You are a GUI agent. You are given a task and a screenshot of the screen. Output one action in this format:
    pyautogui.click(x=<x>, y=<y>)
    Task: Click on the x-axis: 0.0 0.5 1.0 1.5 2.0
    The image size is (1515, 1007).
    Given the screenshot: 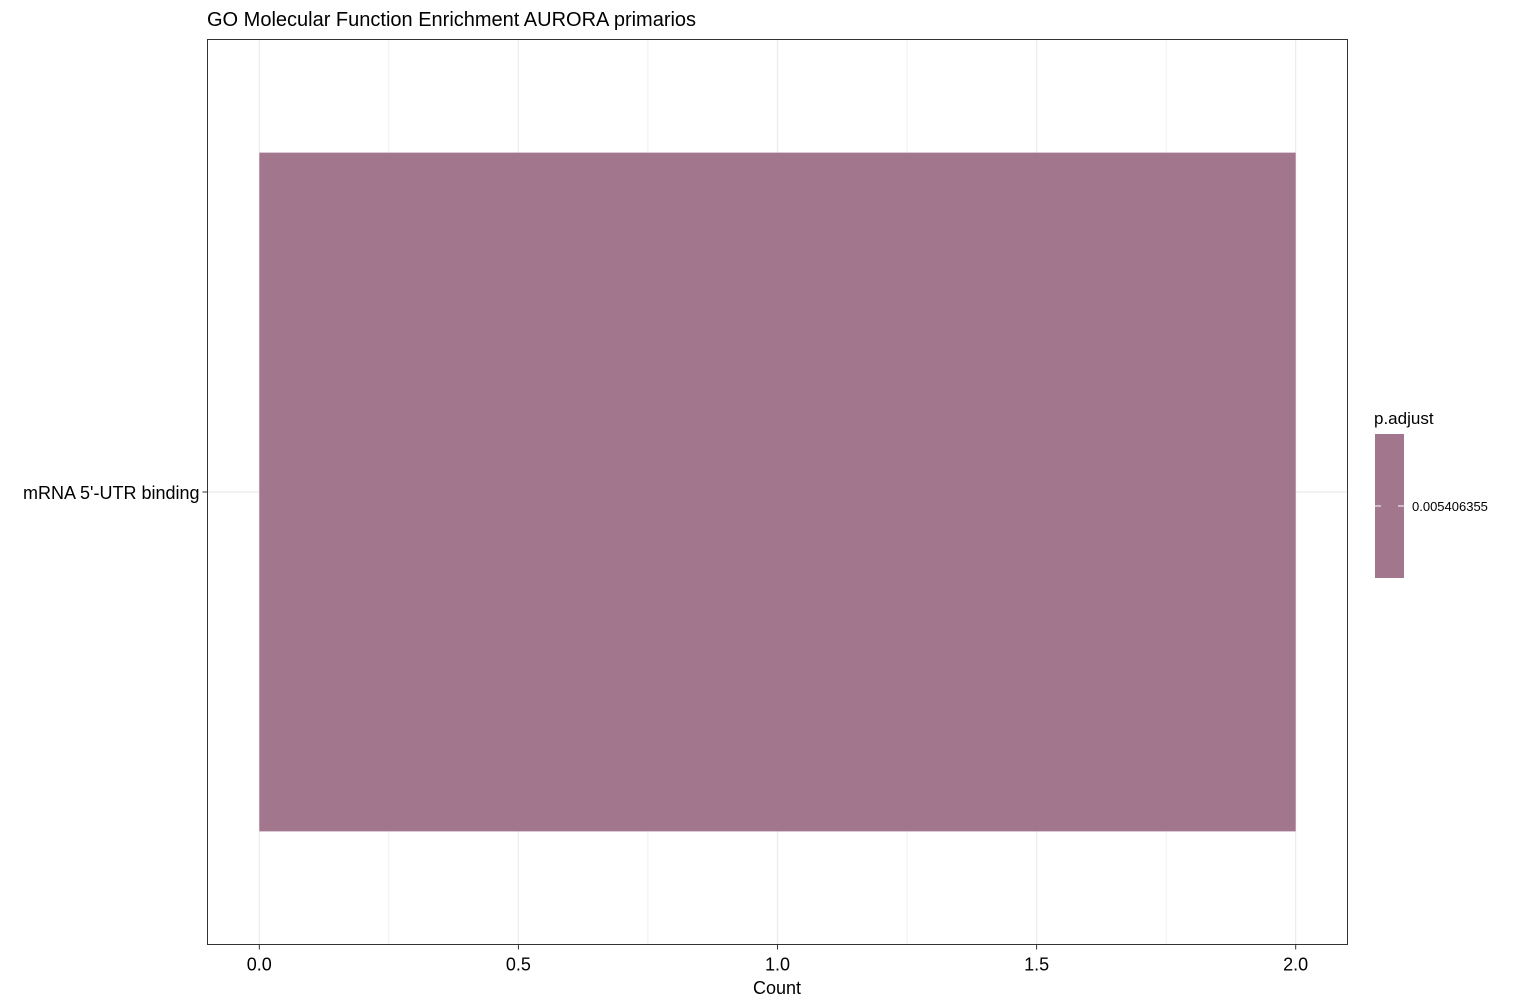 What is the action you would take?
    pyautogui.click(x=777, y=959)
    